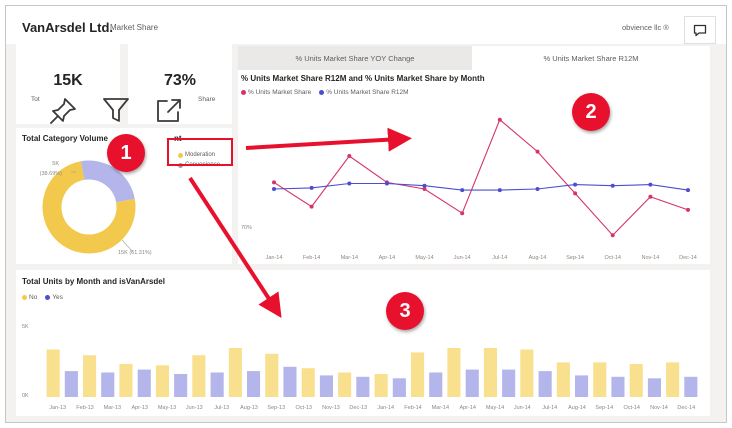 The width and height of the screenshot is (732, 428). I want to click on x-axis-tick-label: Jun-13, so click(194, 408).